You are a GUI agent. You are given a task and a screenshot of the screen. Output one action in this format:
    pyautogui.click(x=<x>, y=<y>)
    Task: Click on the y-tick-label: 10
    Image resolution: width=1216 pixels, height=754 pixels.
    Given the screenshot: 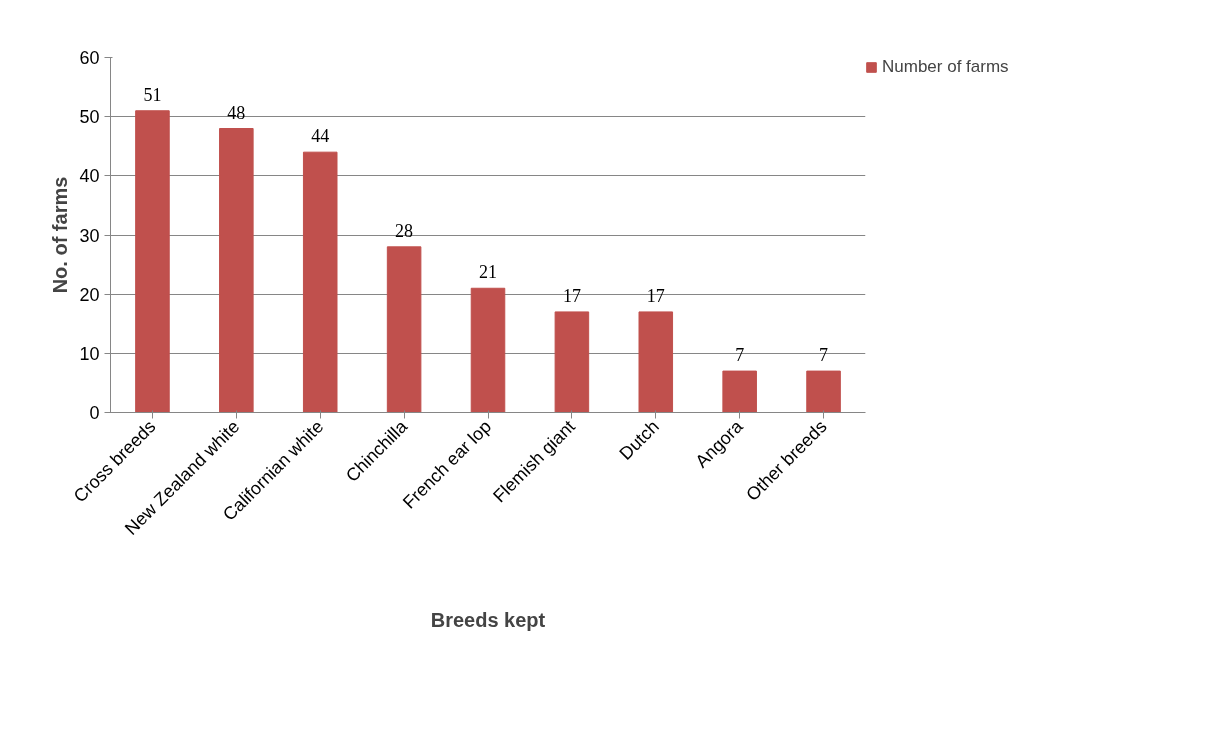 What is the action you would take?
    pyautogui.click(x=89, y=353)
    